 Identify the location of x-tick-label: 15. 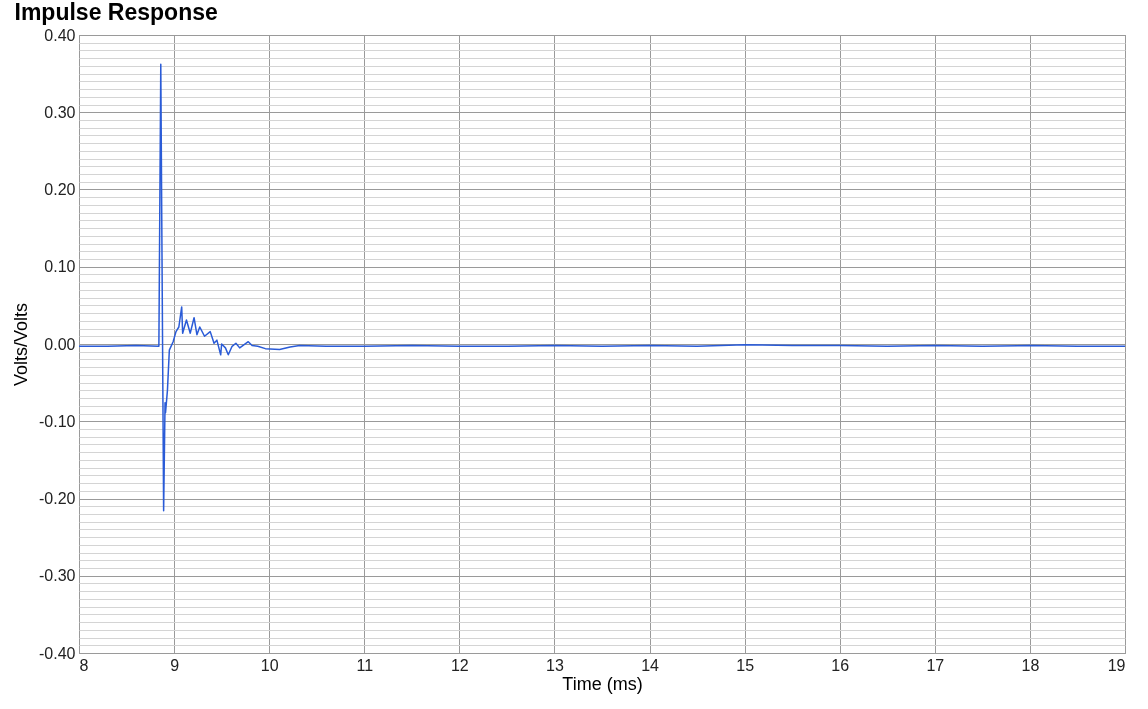
(745, 665).